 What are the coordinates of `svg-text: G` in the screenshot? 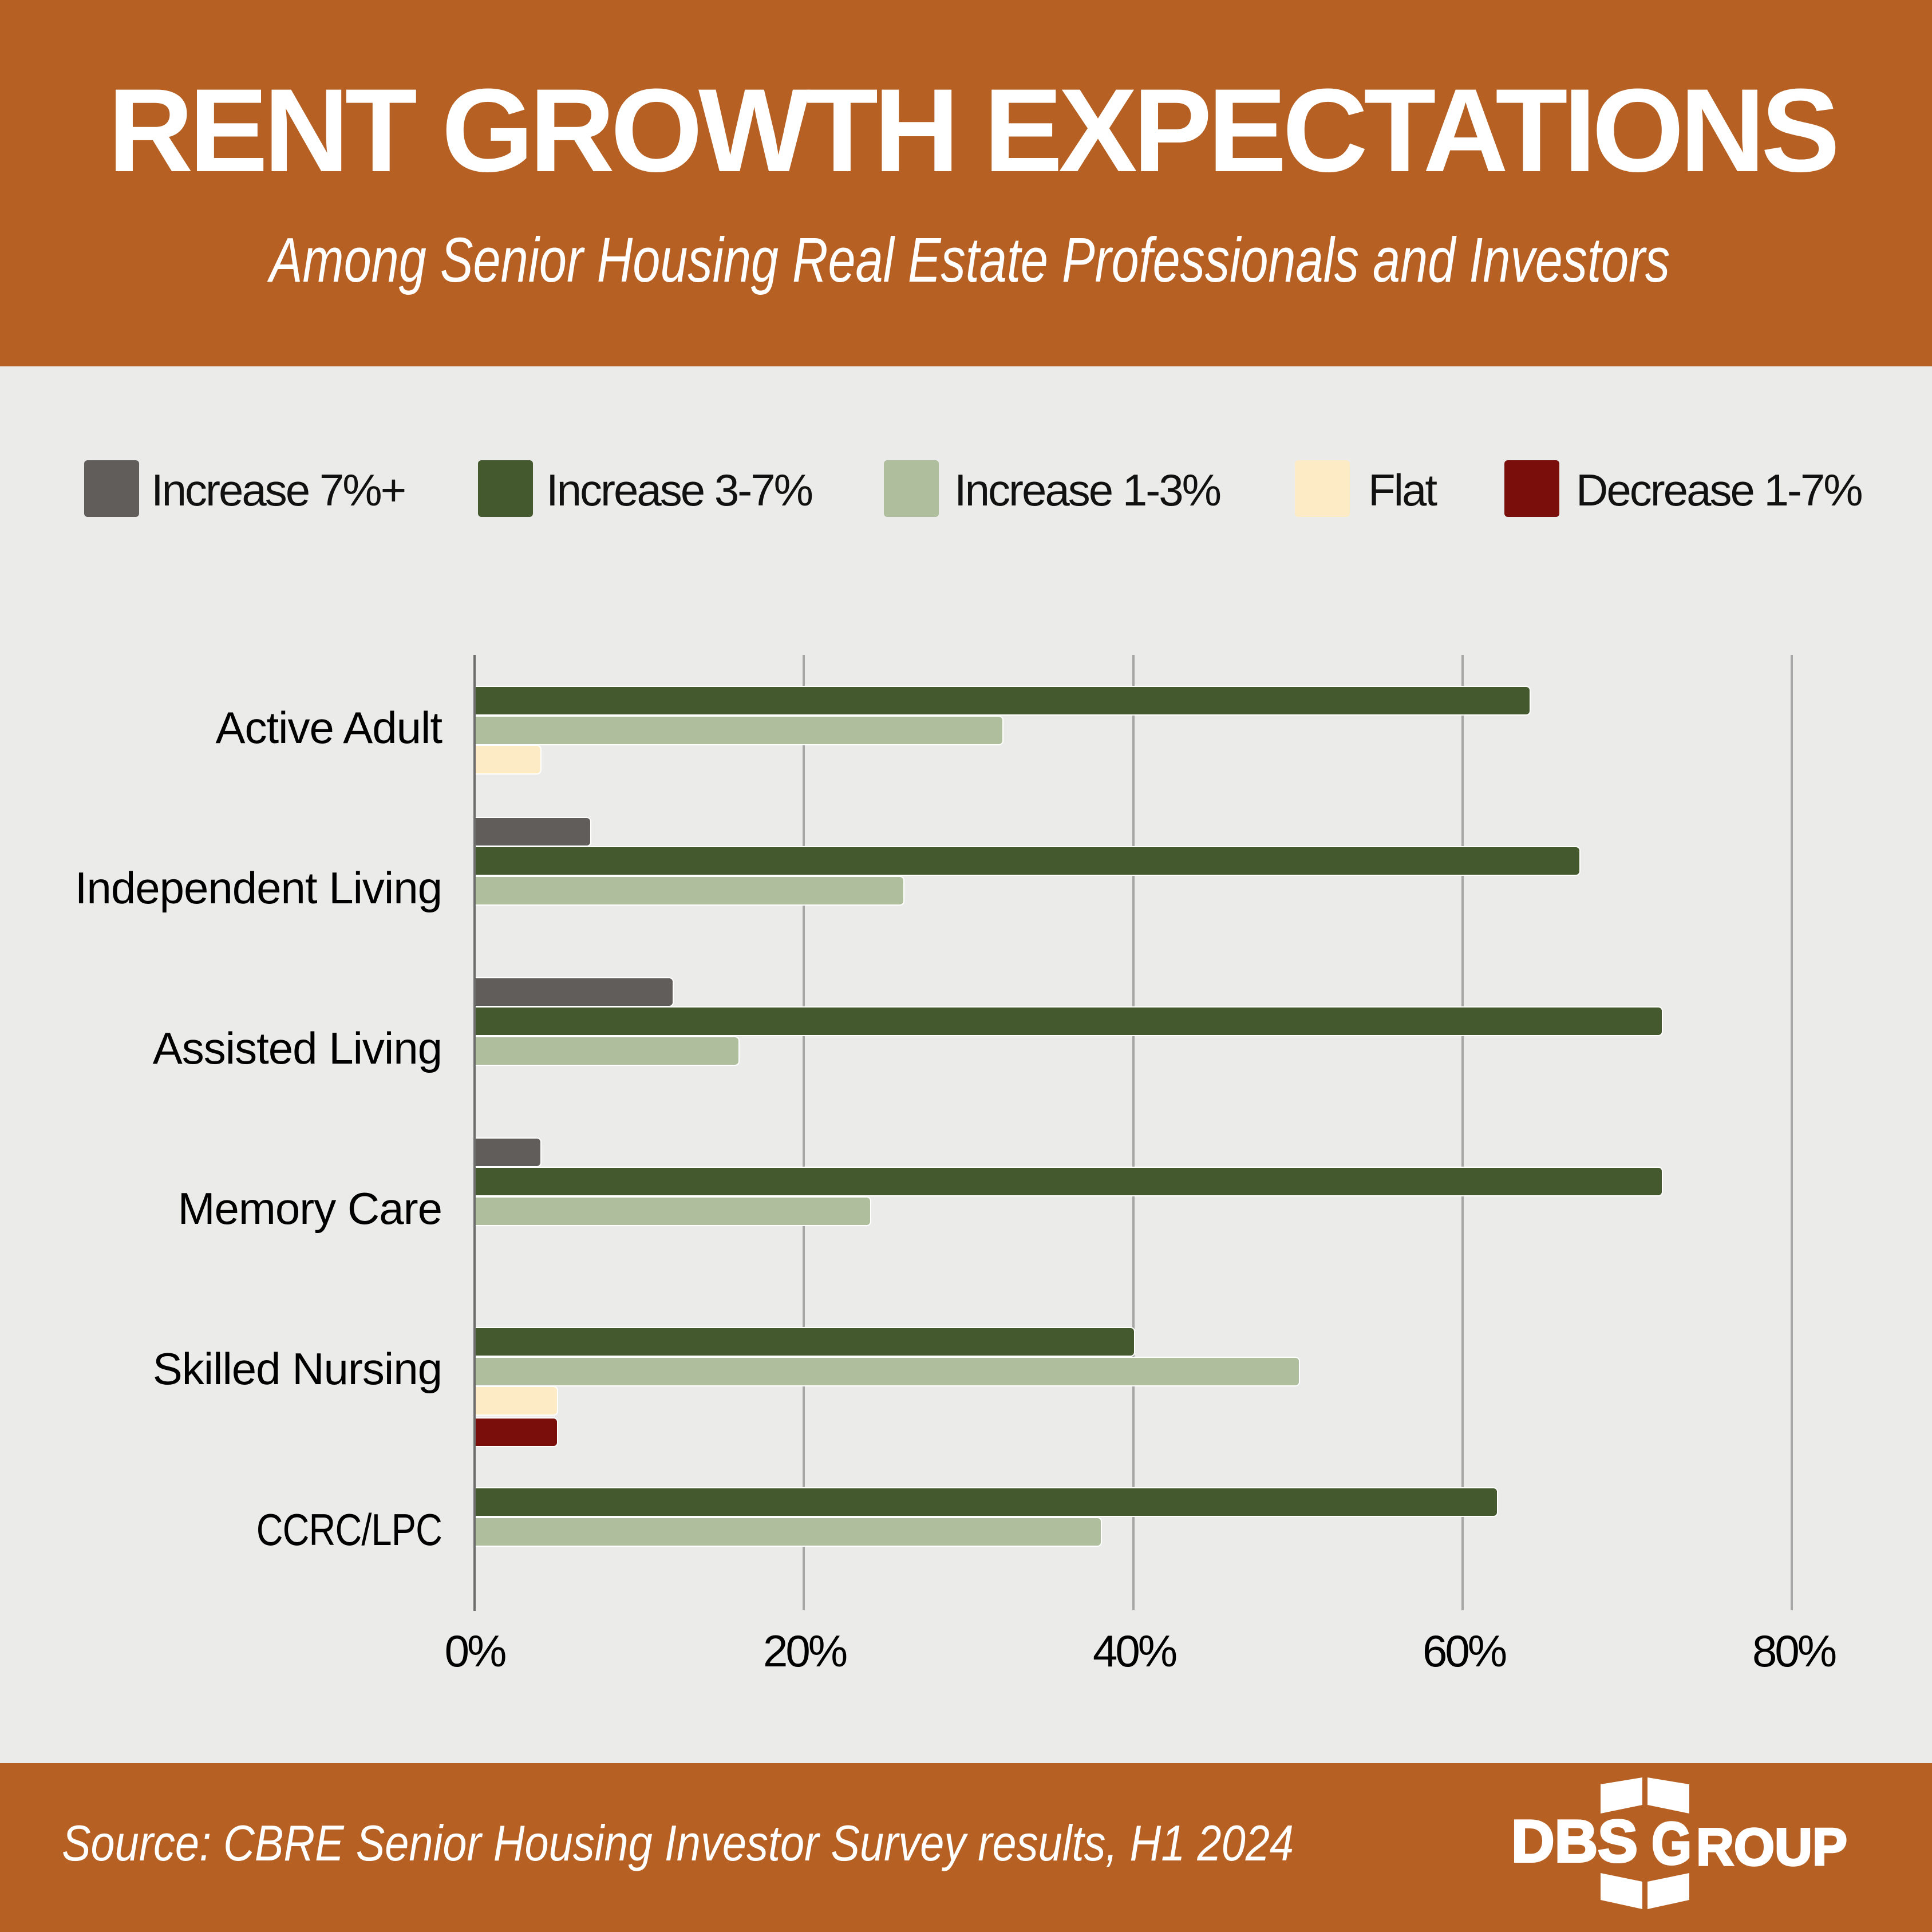 It's located at (1672, 1844).